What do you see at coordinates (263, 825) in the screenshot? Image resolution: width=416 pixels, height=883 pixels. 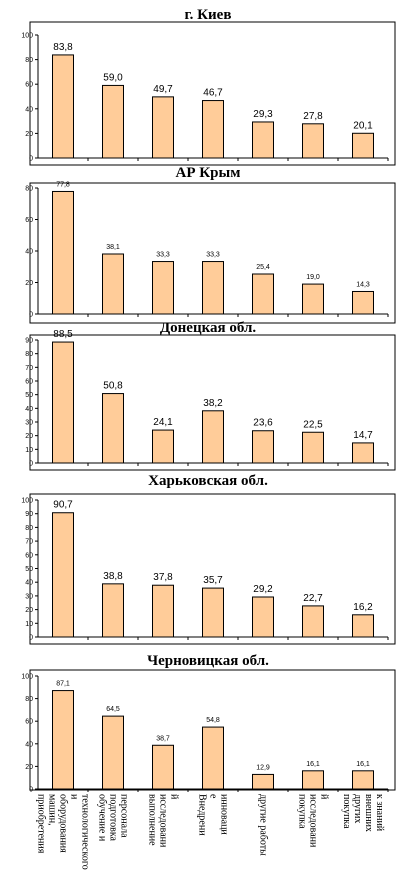 I see `category-label: другие работы` at bounding box center [263, 825].